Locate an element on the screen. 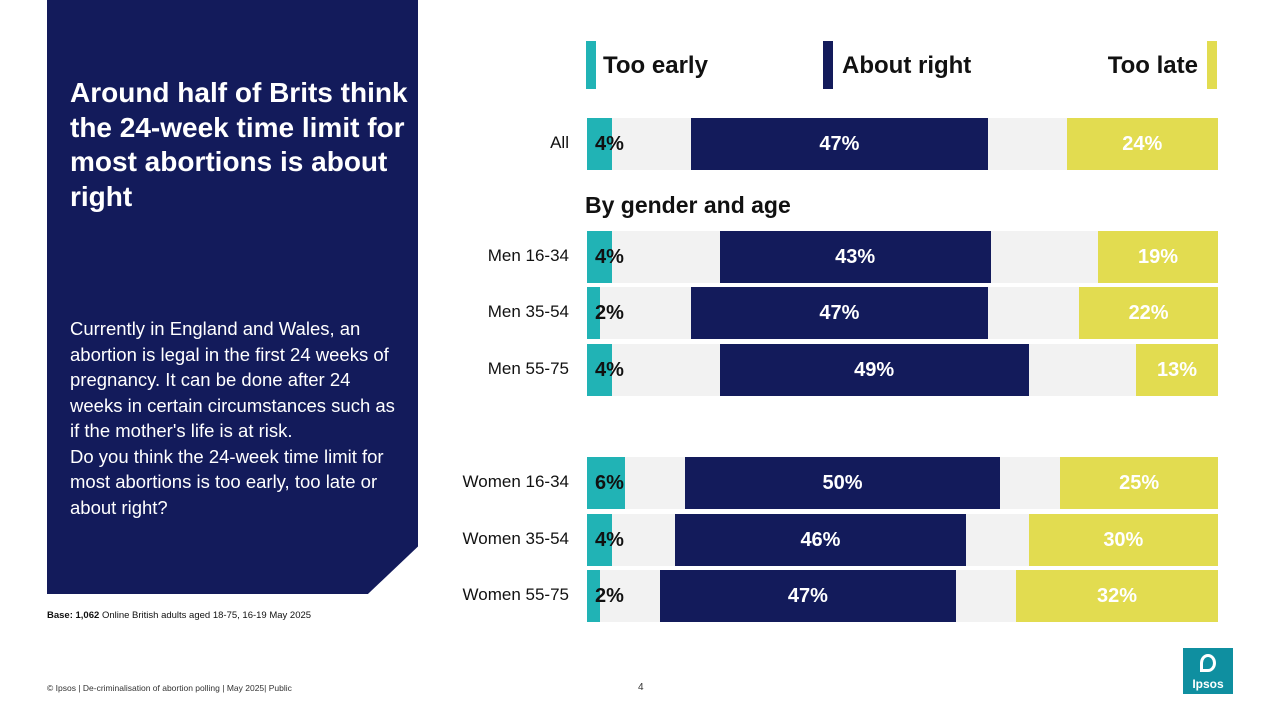  row-label: Women 16-34 is located at coordinates (515, 481).